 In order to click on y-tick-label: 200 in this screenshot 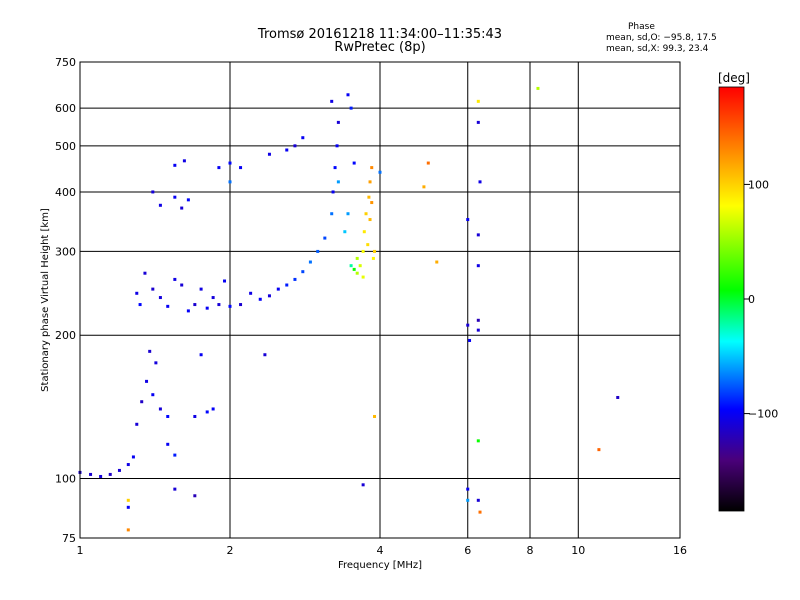, I will do `click(65, 335)`.